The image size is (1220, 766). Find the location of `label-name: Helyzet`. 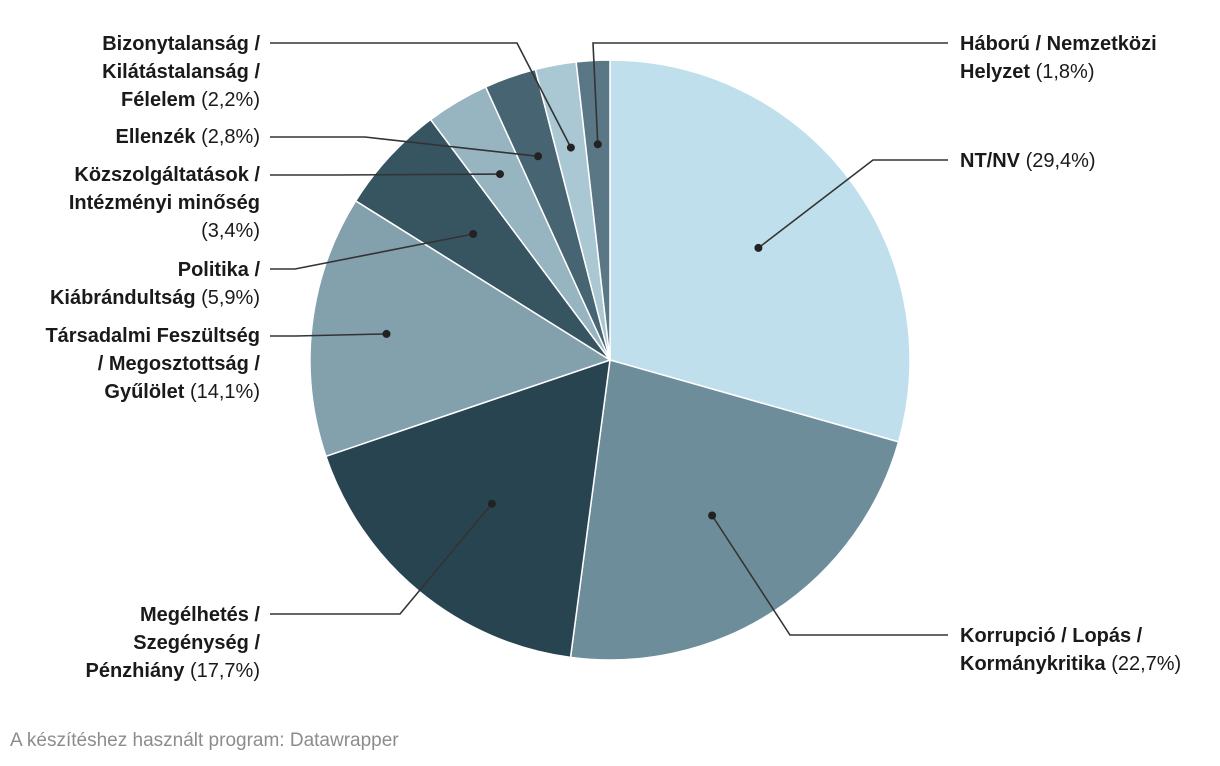

label-name: Helyzet is located at coordinates (995, 72).